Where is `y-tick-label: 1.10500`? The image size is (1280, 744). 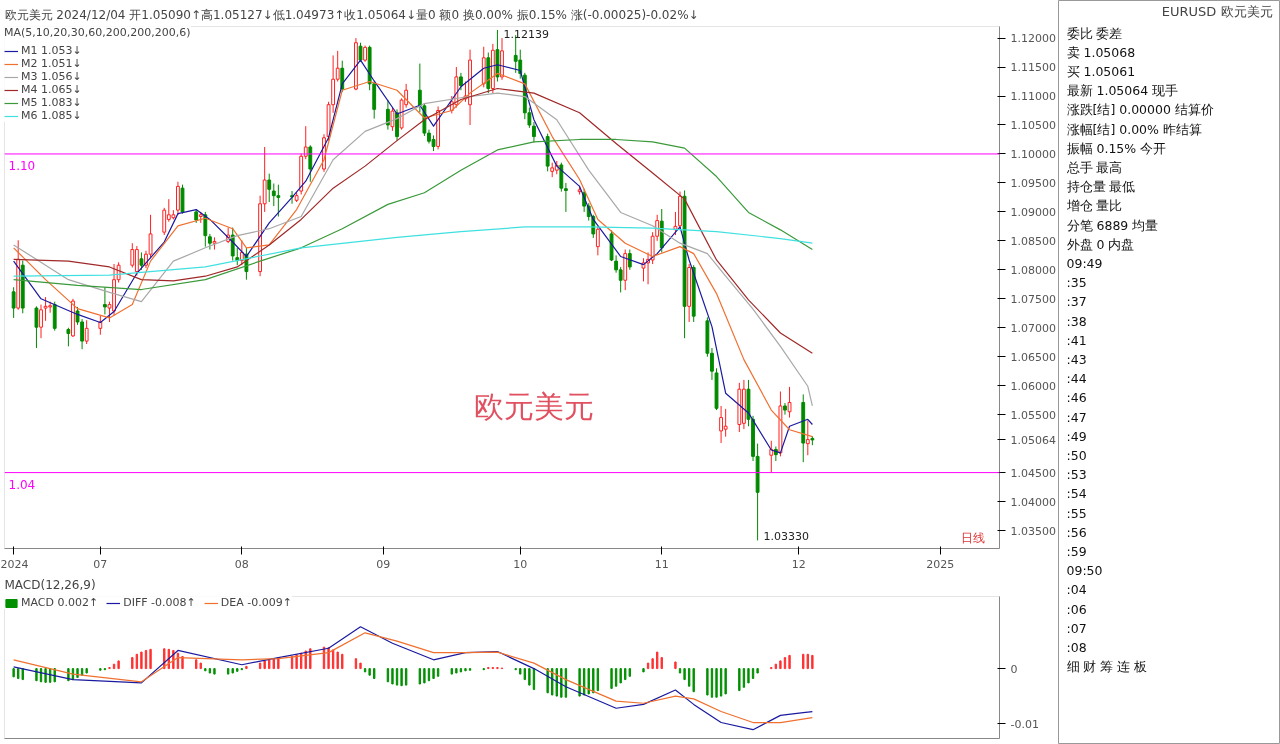
y-tick-label: 1.10500 is located at coordinates (1033, 125).